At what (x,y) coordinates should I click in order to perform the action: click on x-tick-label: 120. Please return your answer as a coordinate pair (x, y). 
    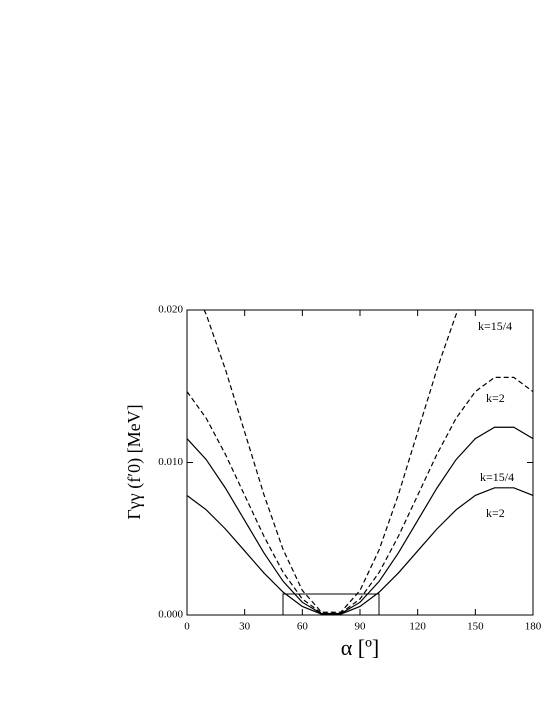
    Looking at the image, I should click on (417, 627).